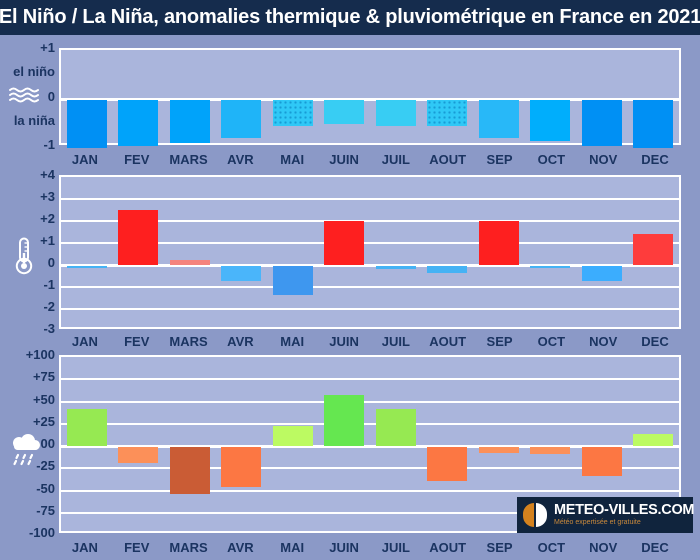 This screenshot has height=560, width=700. Describe the element at coordinates (43, 399) in the screenshot. I see `y-tick-label: +50` at that location.